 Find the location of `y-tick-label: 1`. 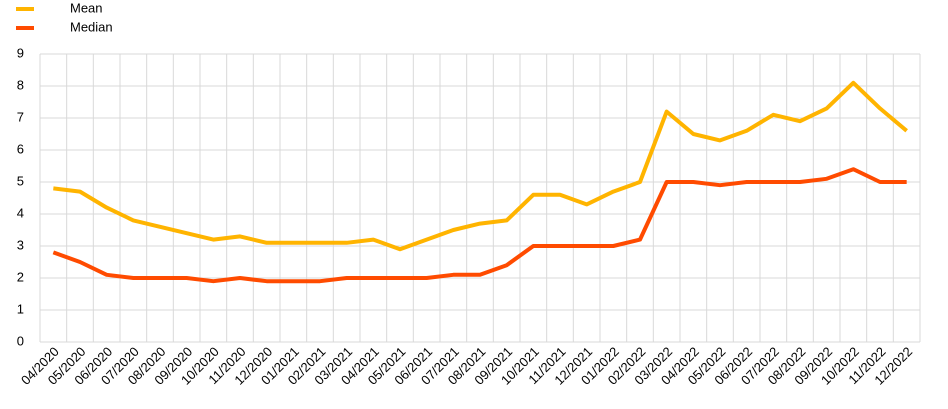

y-tick-label: 1 is located at coordinates (20, 308).